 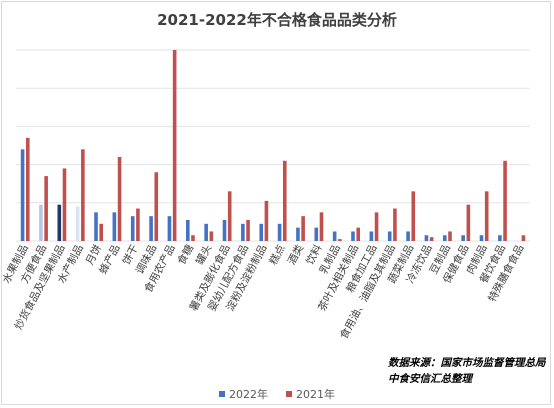 What do you see at coordinates (277, 394) in the screenshot?
I see `legend: 2022年 2021年` at bounding box center [277, 394].